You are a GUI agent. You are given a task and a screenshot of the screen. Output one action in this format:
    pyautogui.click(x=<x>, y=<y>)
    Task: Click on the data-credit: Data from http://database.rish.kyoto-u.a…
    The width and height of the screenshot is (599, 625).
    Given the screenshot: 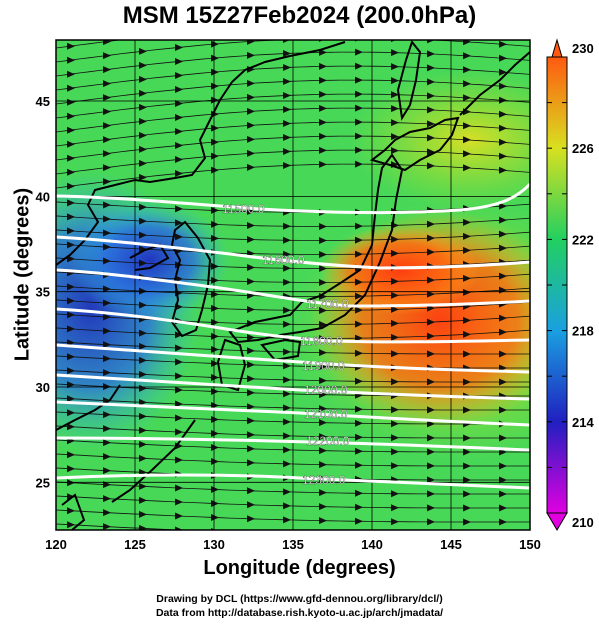 What is the action you would take?
    pyautogui.click(x=299, y=613)
    